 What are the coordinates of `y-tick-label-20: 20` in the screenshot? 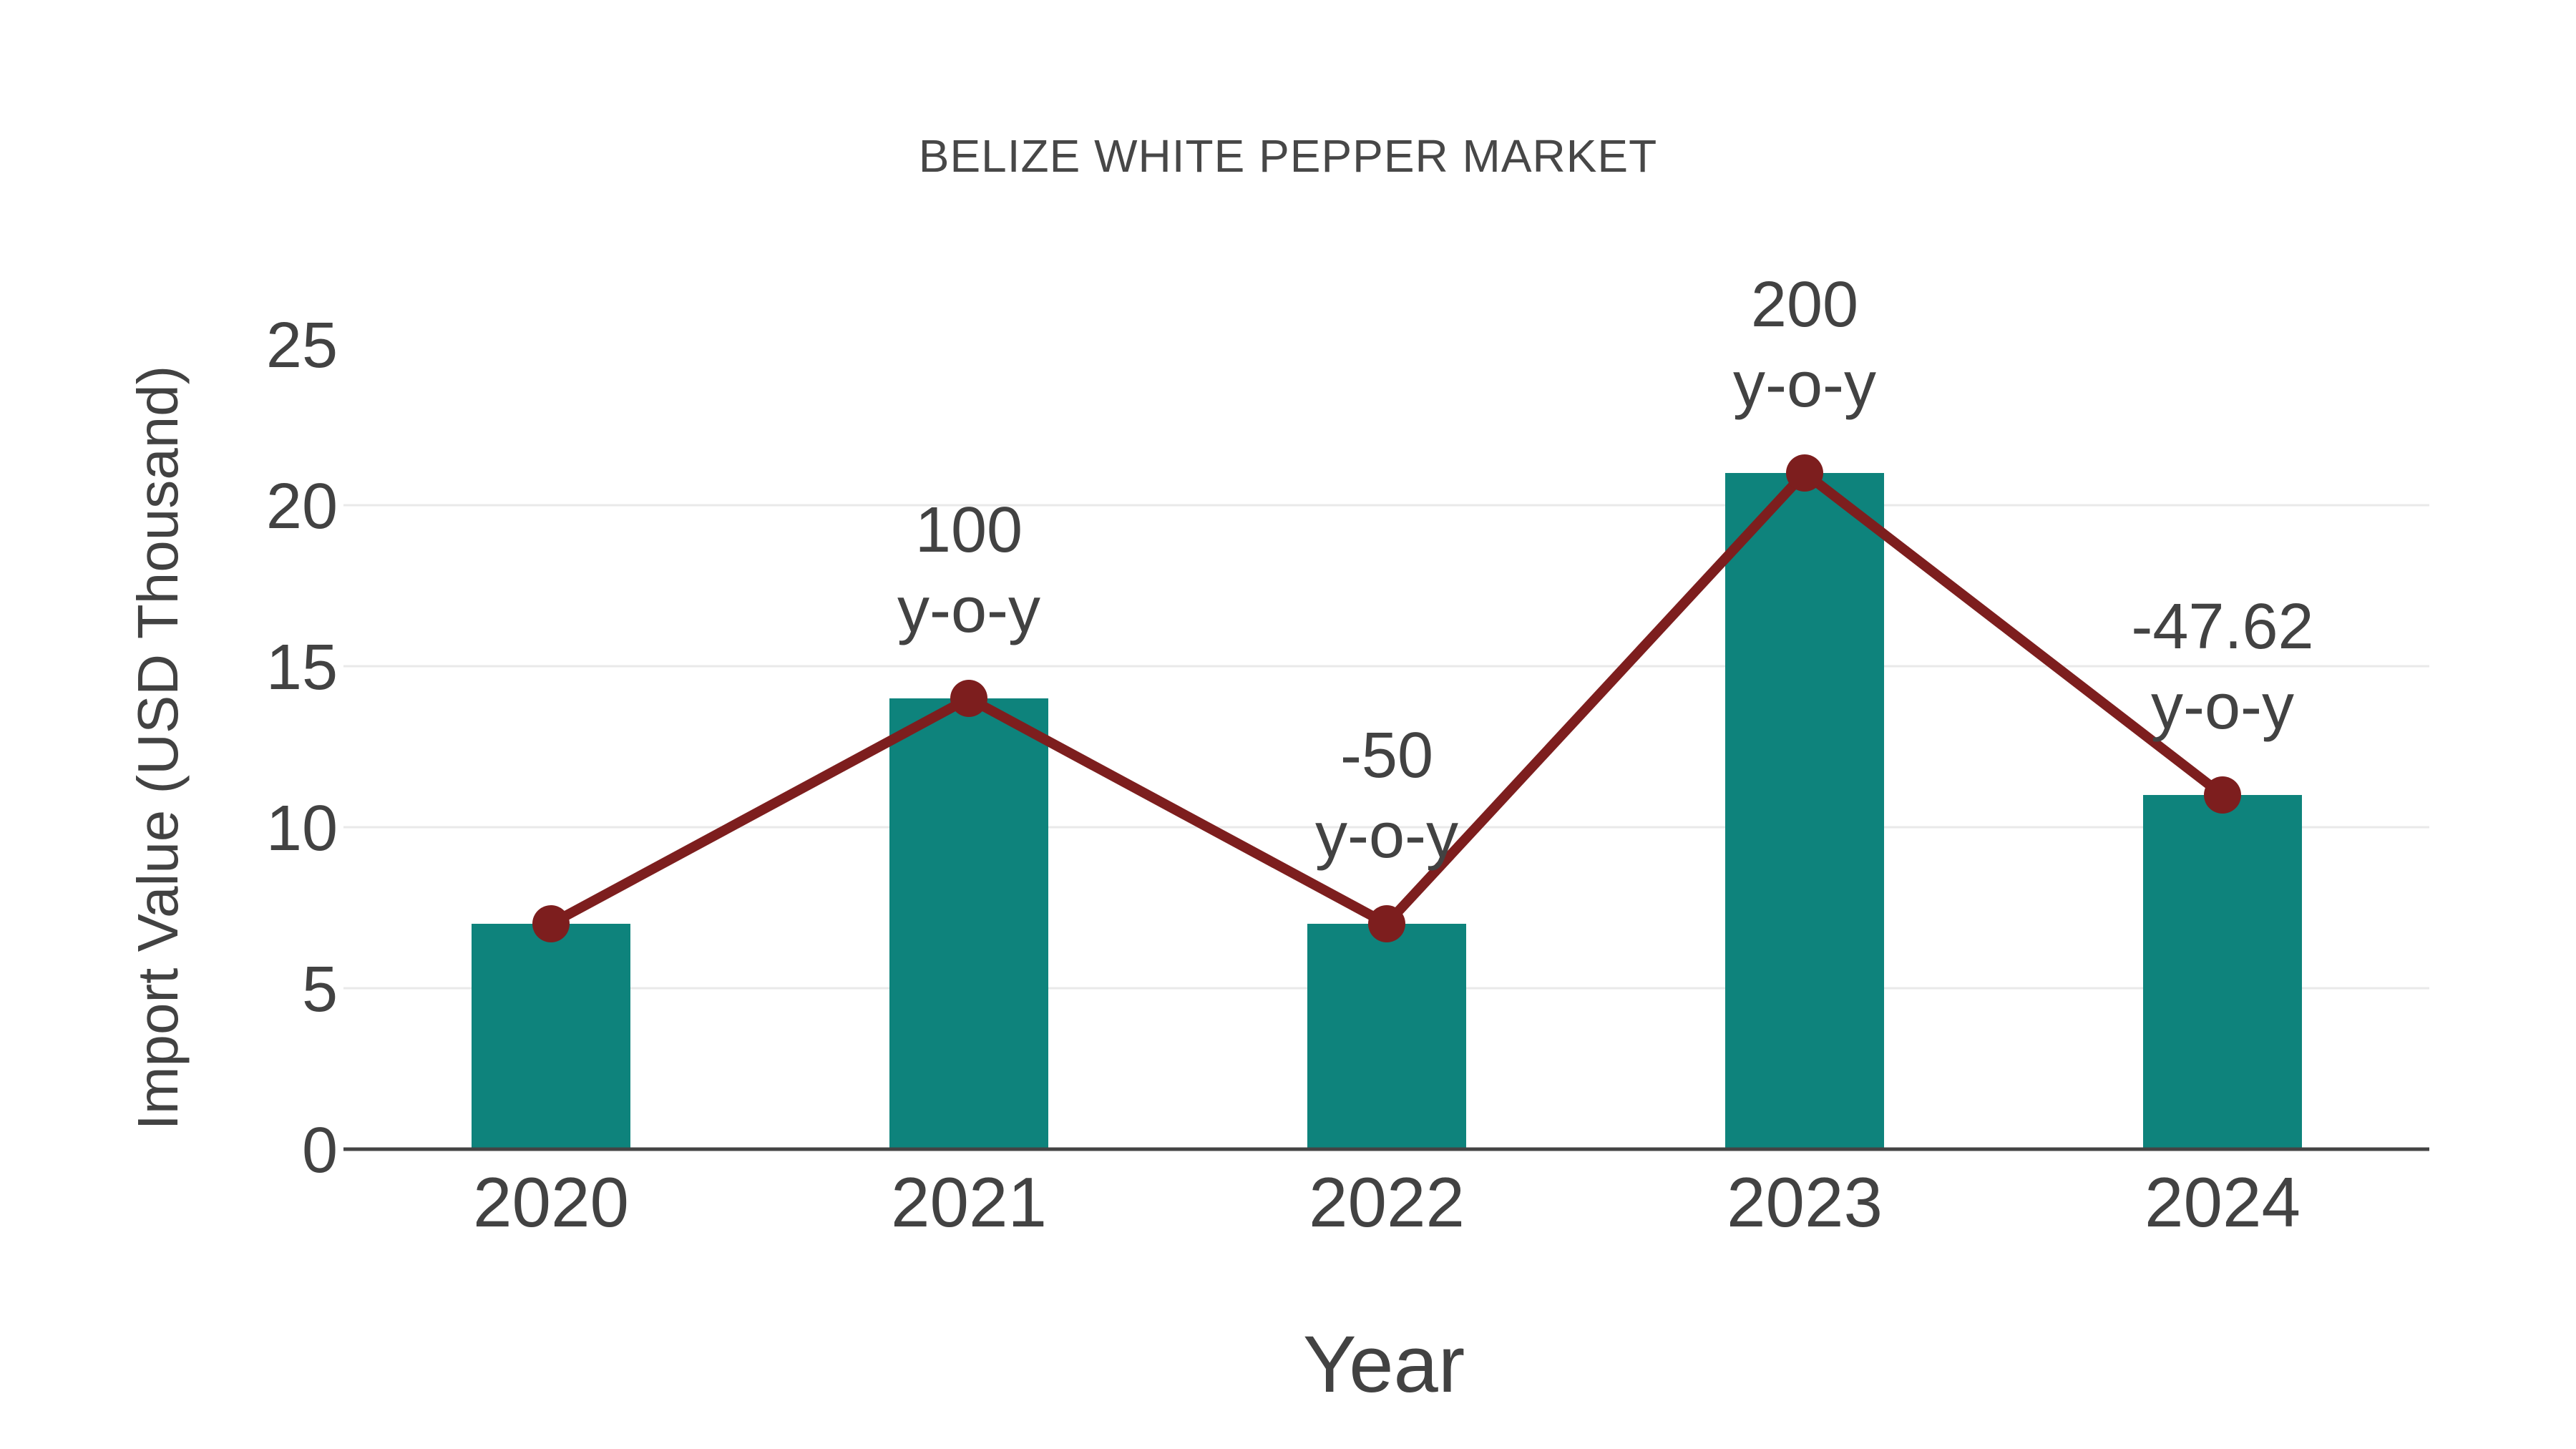 It's located at (302, 506).